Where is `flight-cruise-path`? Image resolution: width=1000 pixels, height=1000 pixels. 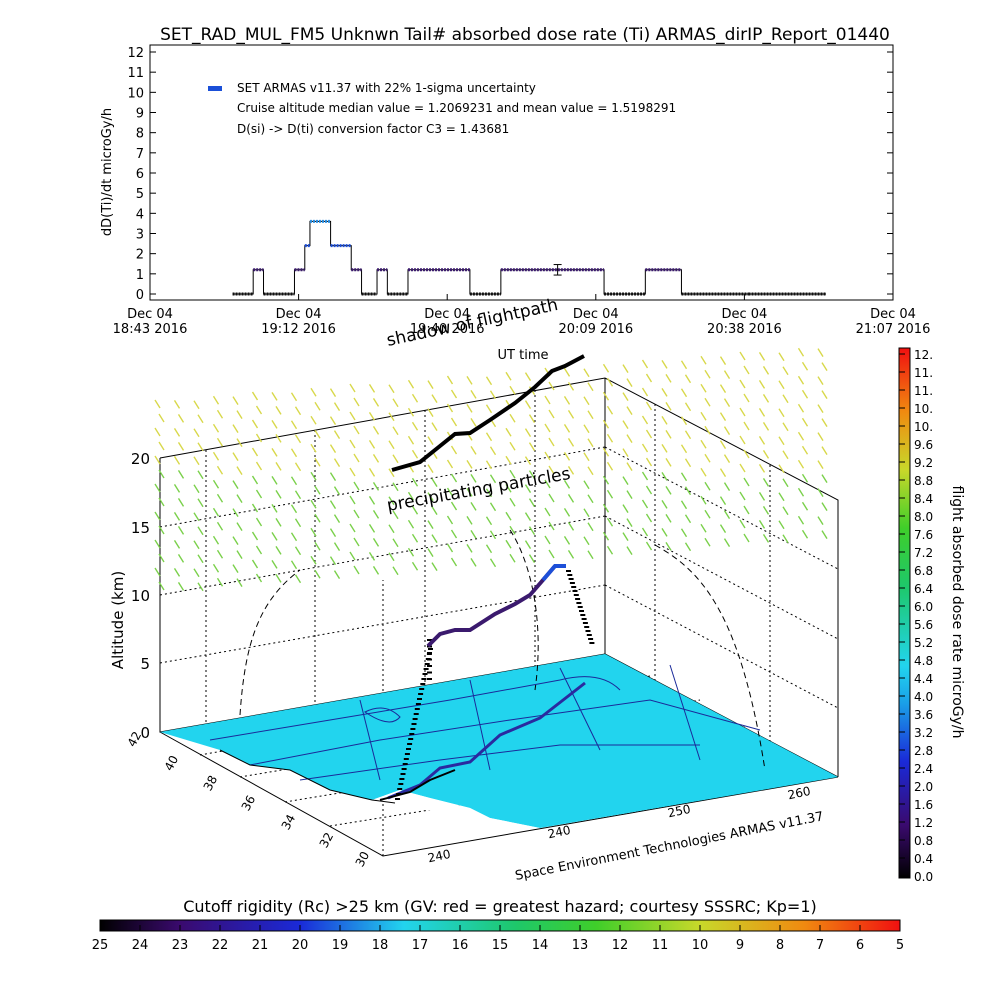
flight-cruise-path is located at coordinates (491, 606).